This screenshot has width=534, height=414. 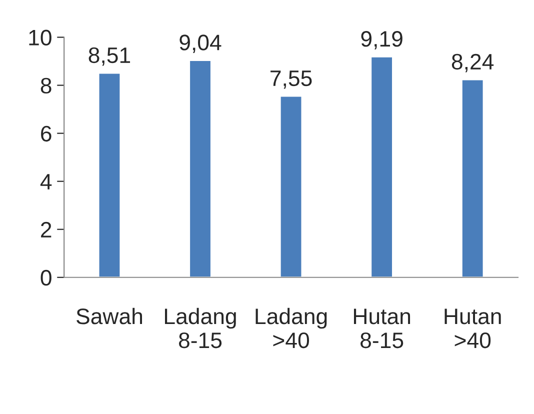 I want to click on y-tick-label: 10, so click(x=40, y=38).